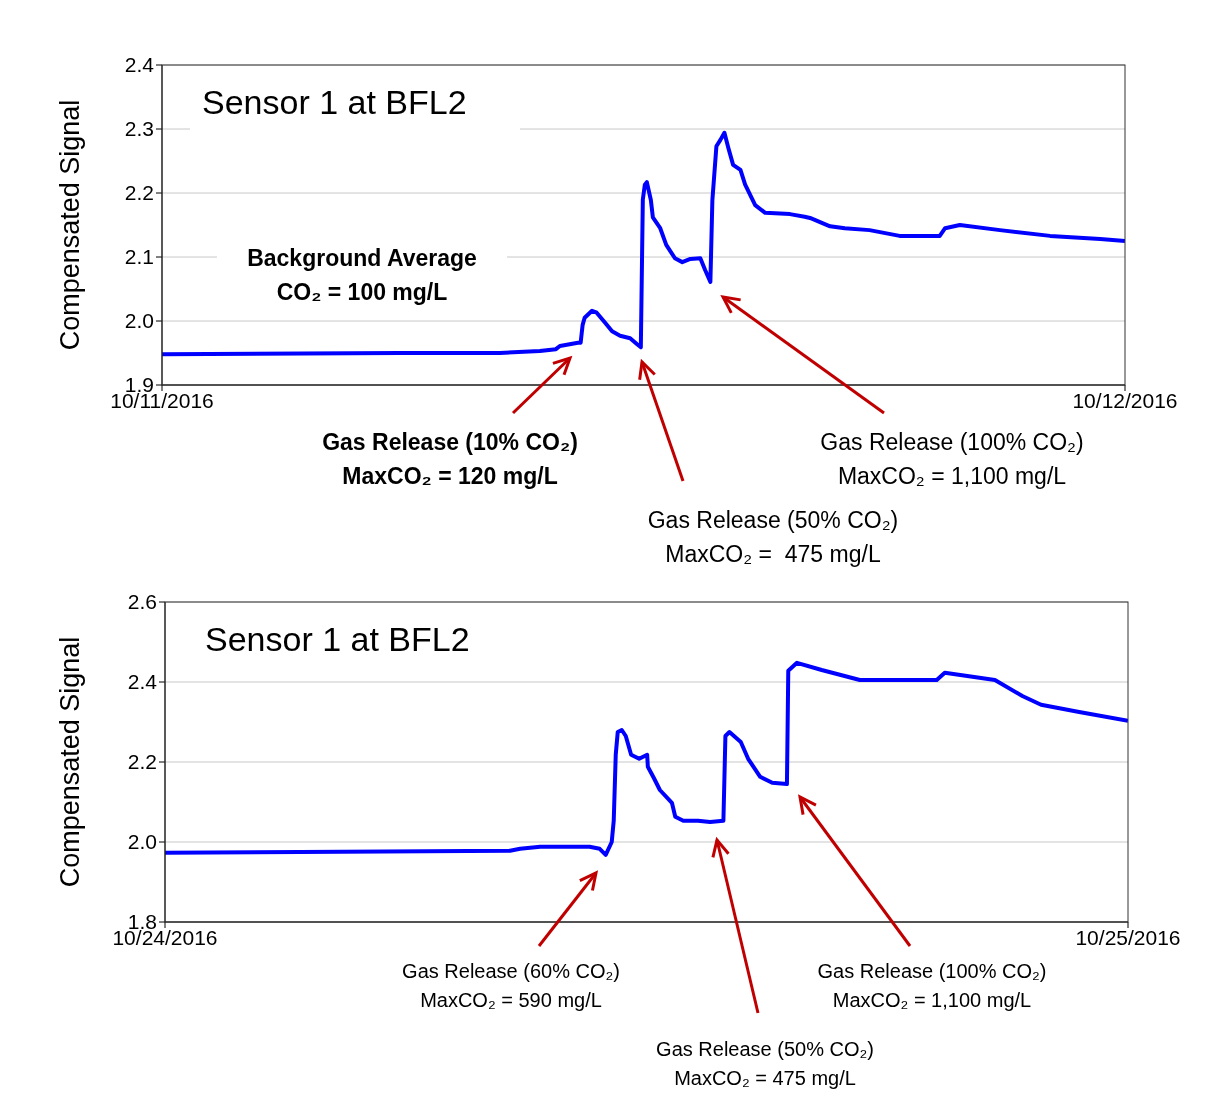 The width and height of the screenshot is (1218, 1116). I want to click on annotation: Background Average CO₂ = 100 mg/L, so click(362, 275).